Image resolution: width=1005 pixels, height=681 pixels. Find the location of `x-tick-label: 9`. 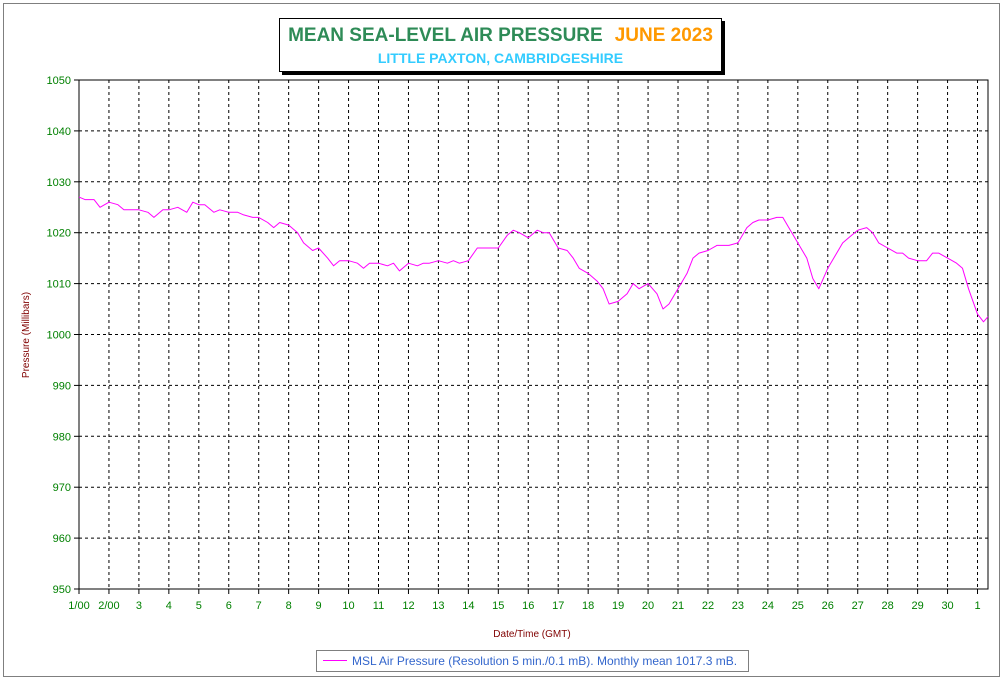

x-tick-label: 9 is located at coordinates (319, 606).